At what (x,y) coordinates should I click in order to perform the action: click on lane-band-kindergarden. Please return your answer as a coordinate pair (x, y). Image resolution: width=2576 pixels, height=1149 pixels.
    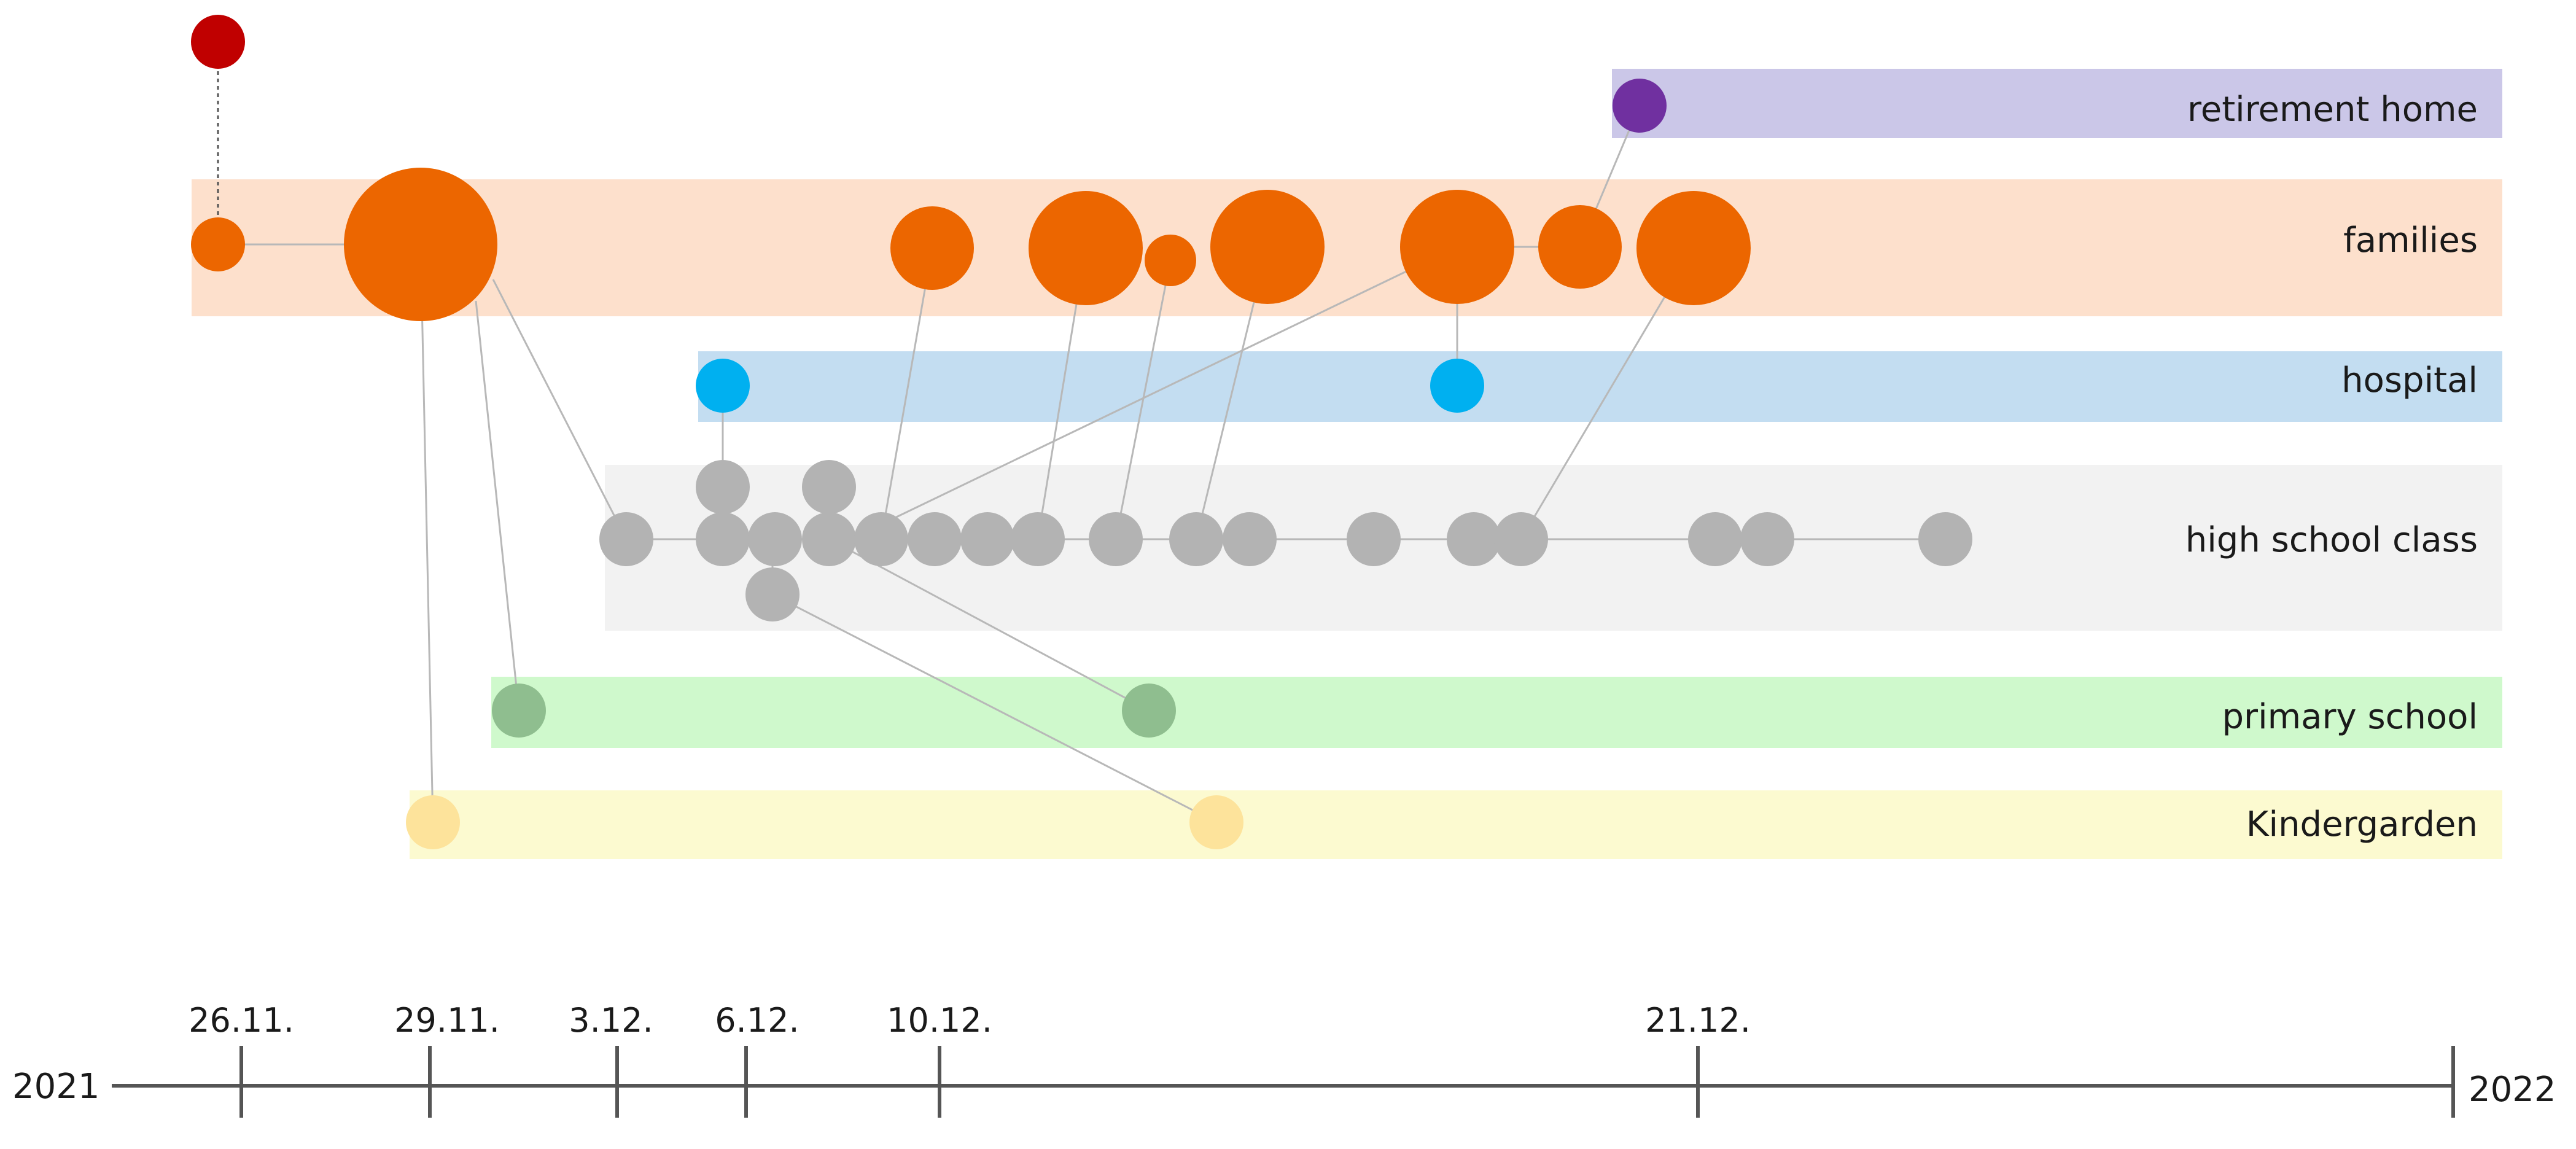
    Looking at the image, I should click on (1456, 824).